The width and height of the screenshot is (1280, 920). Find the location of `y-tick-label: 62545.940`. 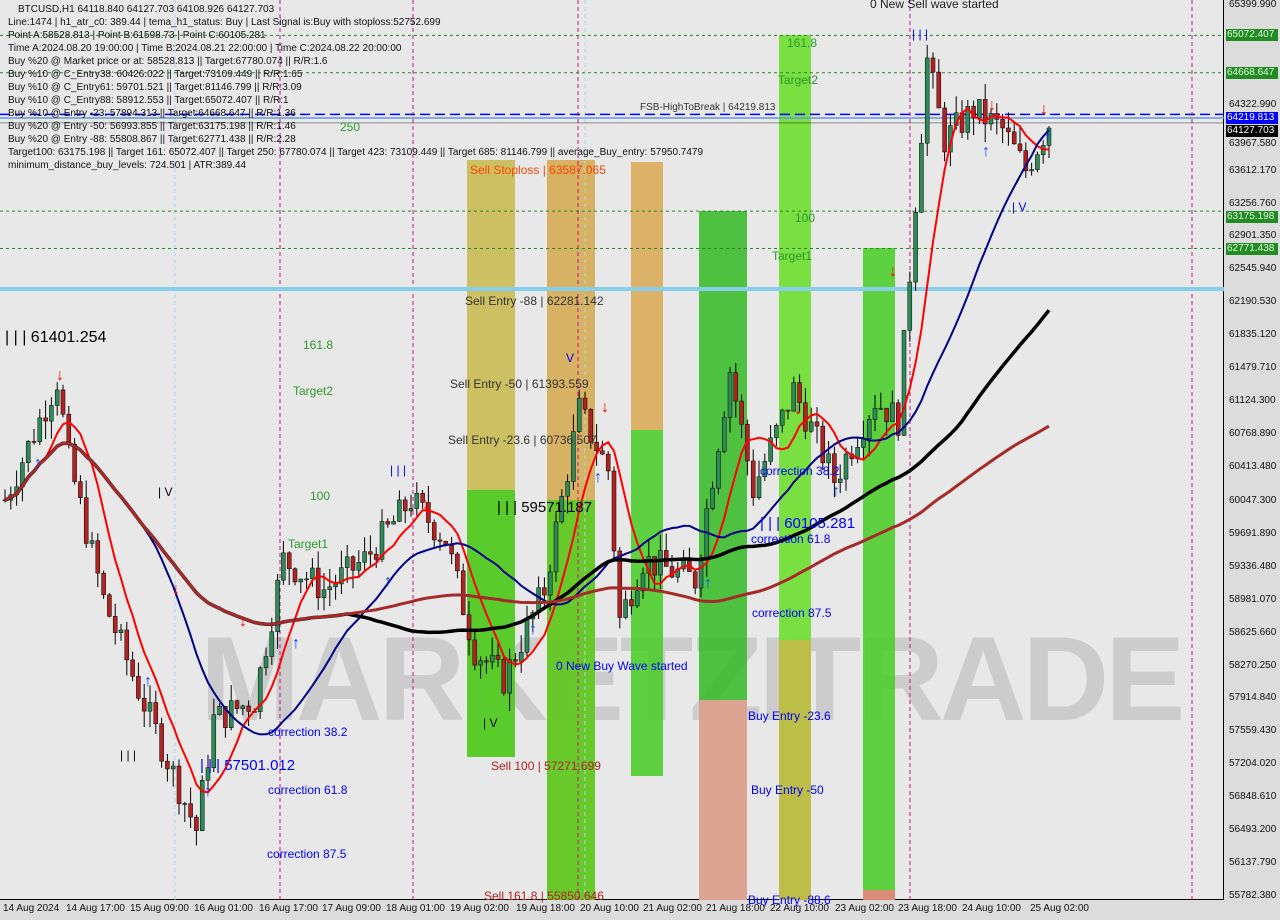

y-tick-label: 62545.940 is located at coordinates (1253, 269).